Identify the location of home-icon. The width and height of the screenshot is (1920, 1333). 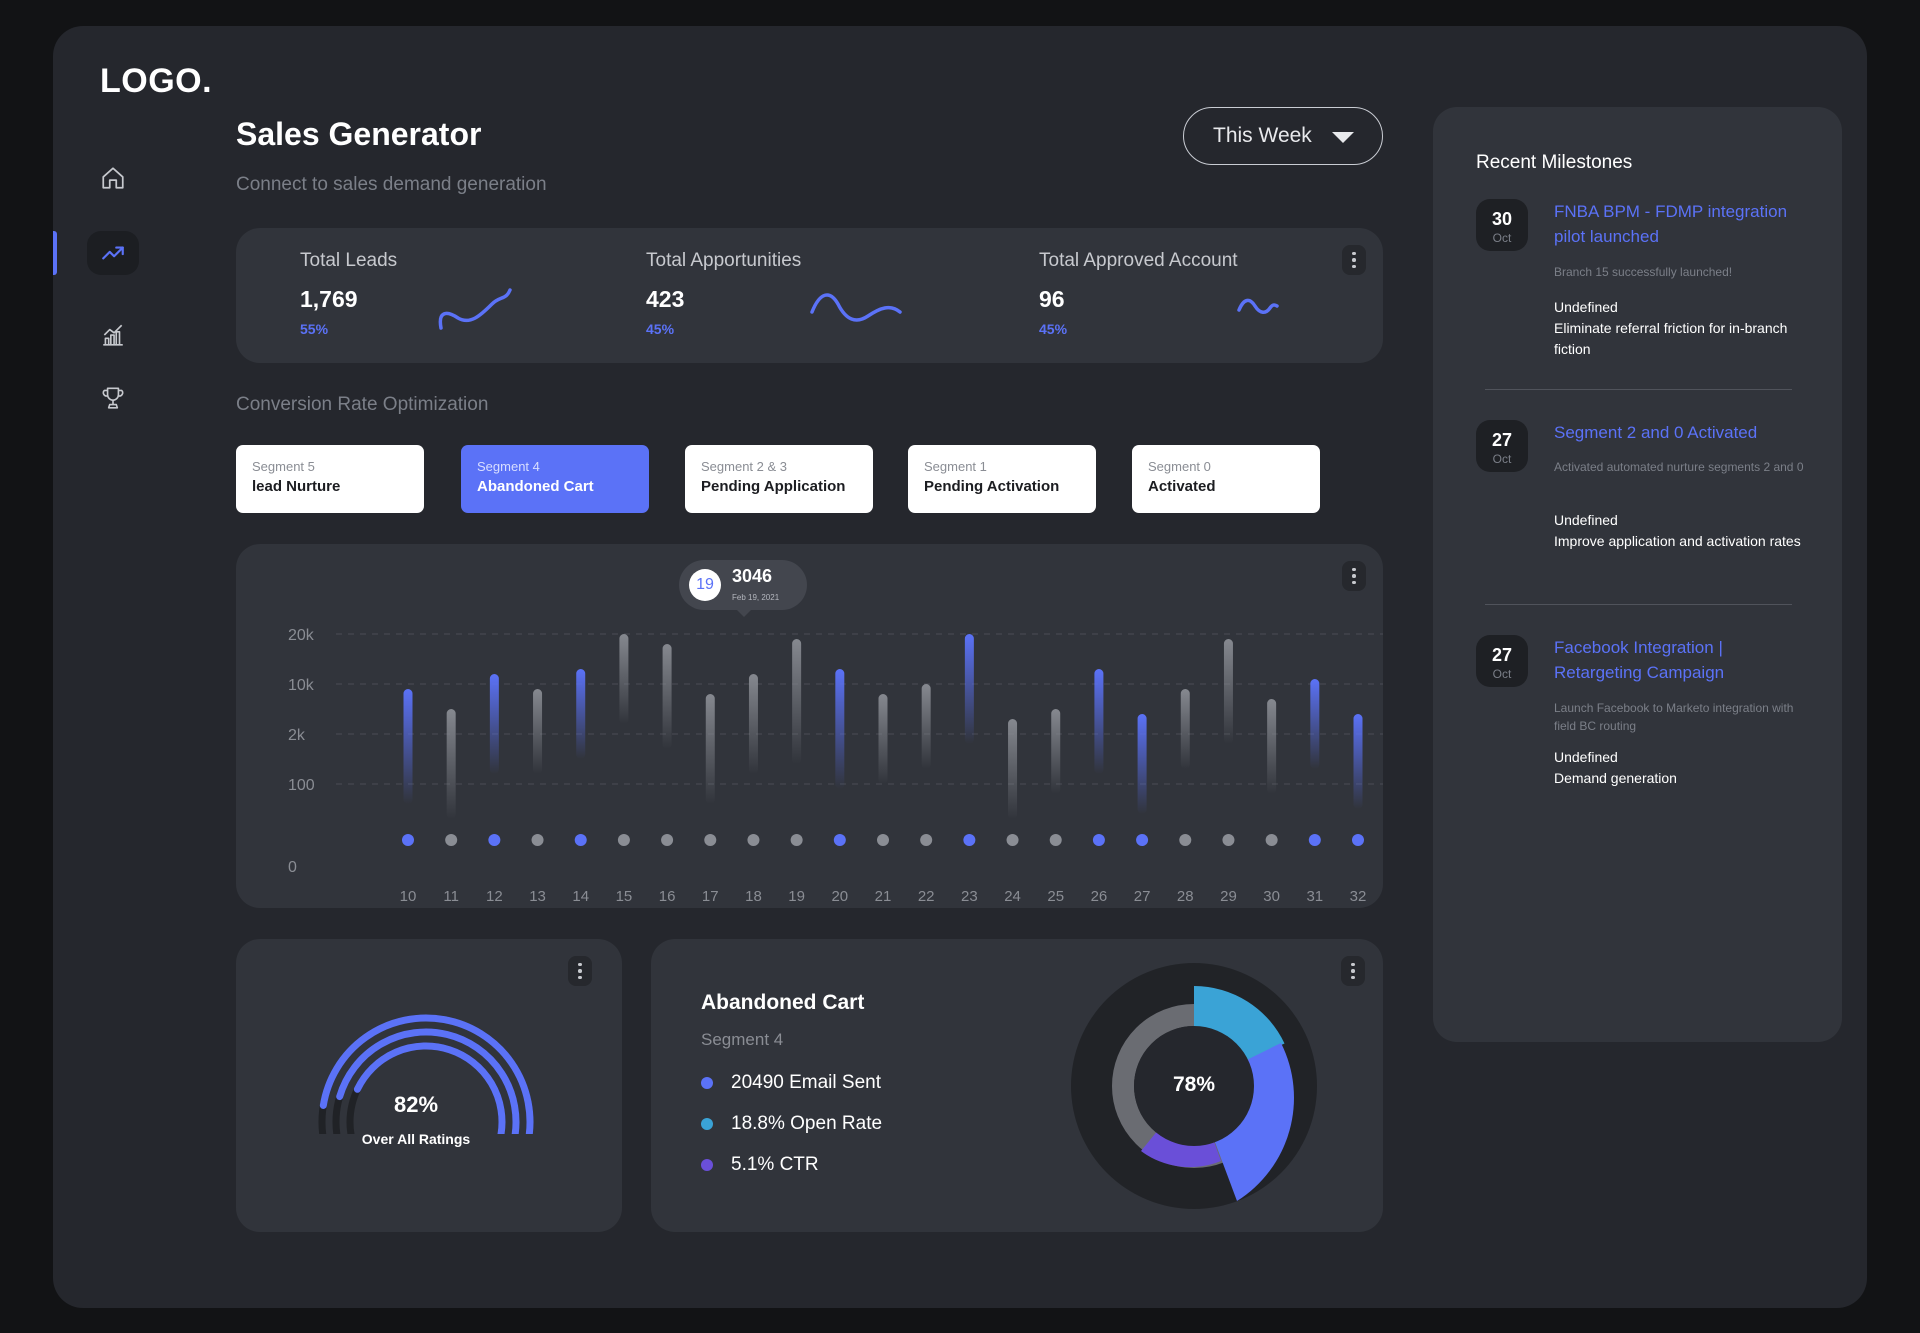
(113, 178).